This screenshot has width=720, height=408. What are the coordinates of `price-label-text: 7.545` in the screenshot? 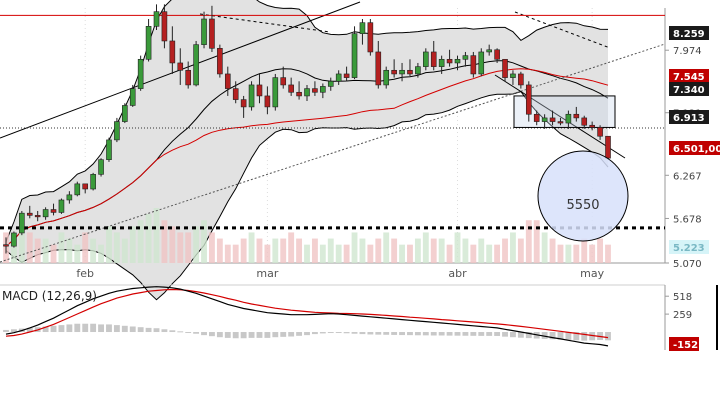 It's located at (689, 77).